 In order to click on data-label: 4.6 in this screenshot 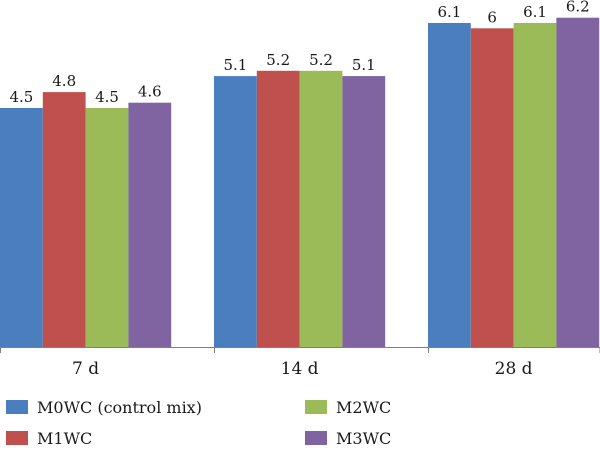, I will do `click(150, 92)`.